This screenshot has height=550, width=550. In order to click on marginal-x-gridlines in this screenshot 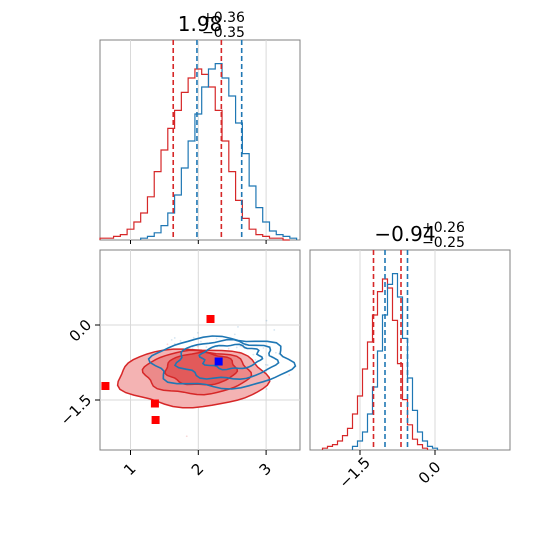, I will do `click(198, 142)`.